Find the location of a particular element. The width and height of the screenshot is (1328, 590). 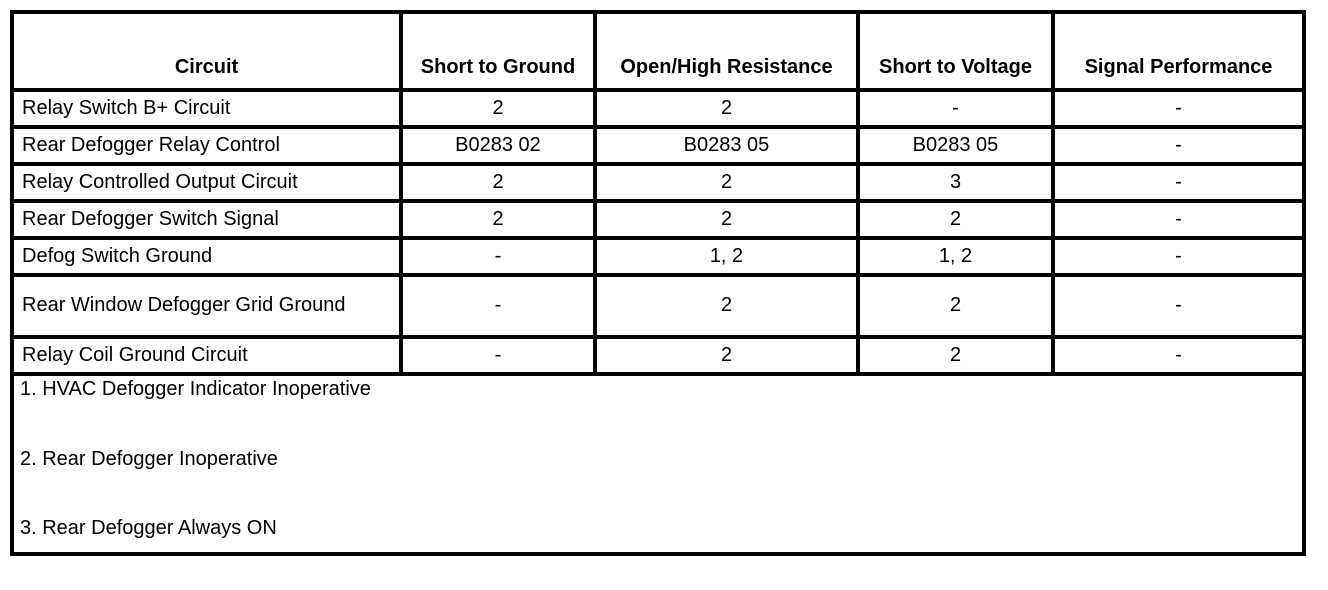

table-row: Rear Defogger Switch Signal 2 2 2 - is located at coordinates (658, 219).